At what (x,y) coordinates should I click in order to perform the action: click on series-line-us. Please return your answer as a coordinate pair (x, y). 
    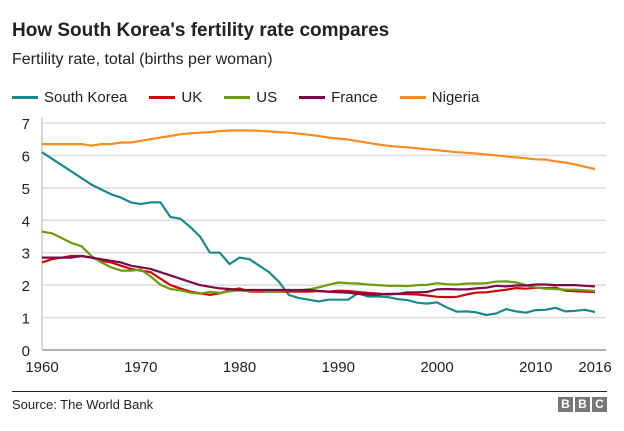
    Looking at the image, I should click on (318, 262).